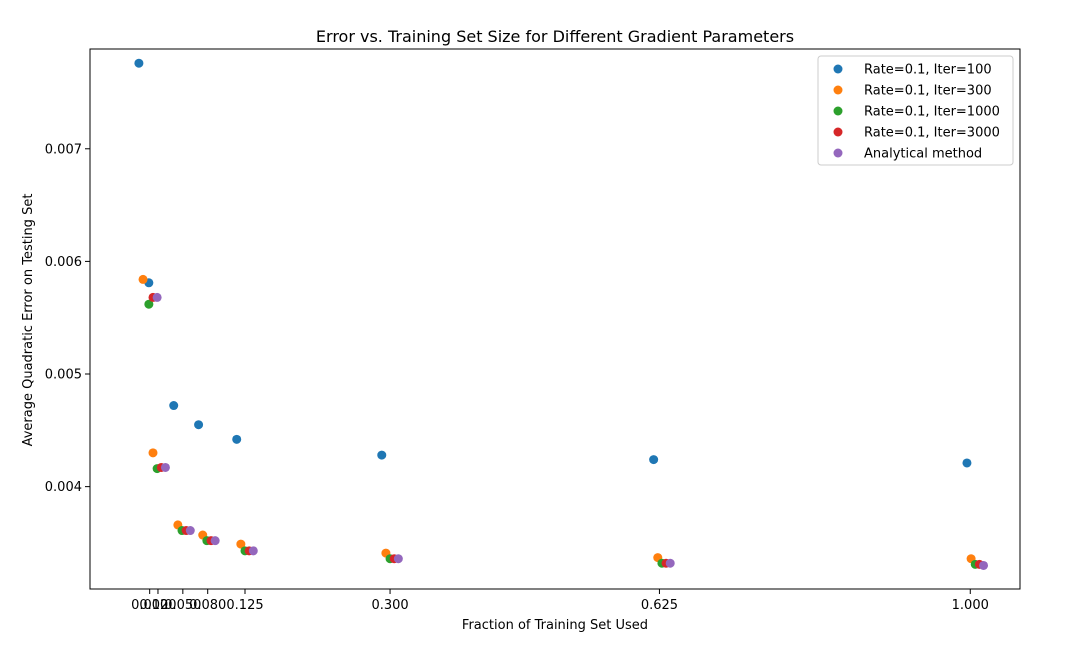 This screenshot has width=1072, height=651. I want to click on x-tick-label: 0.080, so click(207, 605).